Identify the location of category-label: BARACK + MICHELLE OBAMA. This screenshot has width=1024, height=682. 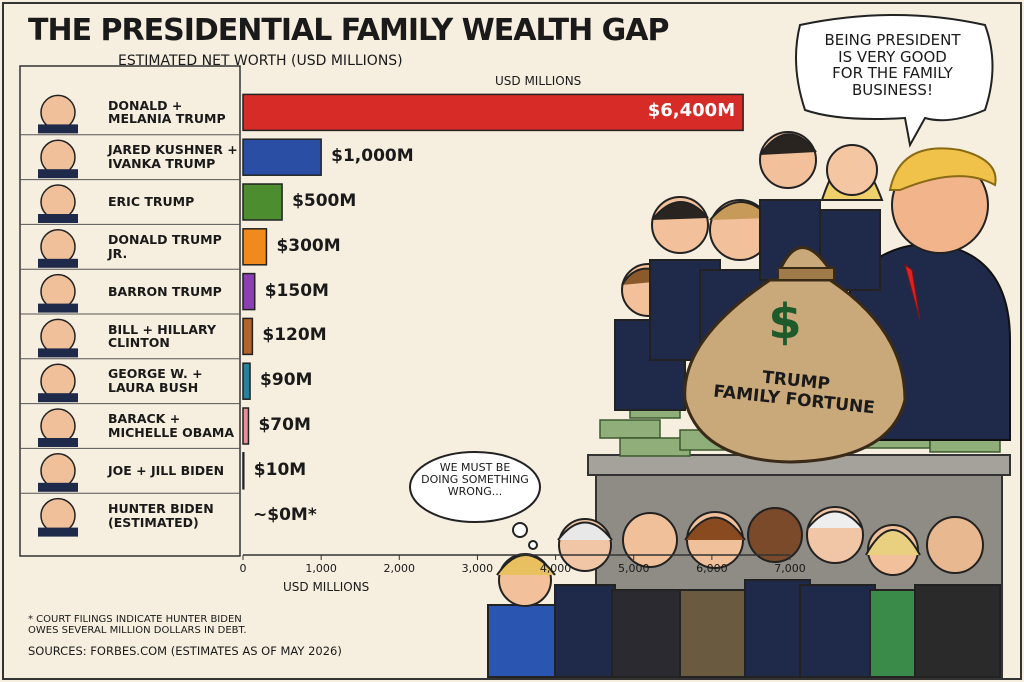
(171, 425).